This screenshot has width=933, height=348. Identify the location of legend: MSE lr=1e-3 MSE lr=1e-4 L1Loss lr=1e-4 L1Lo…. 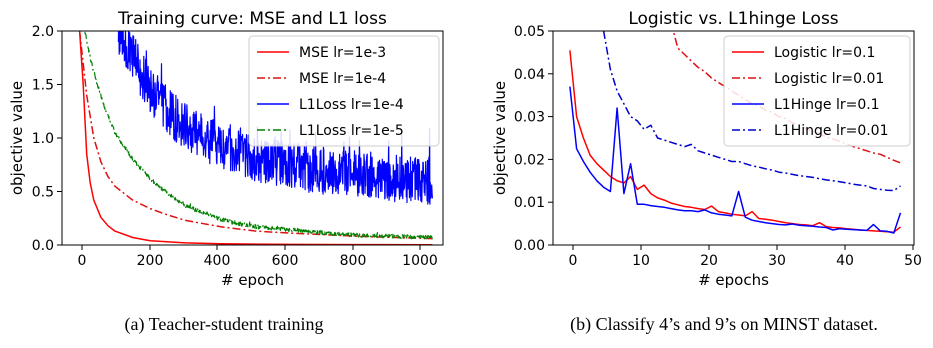
(344, 91).